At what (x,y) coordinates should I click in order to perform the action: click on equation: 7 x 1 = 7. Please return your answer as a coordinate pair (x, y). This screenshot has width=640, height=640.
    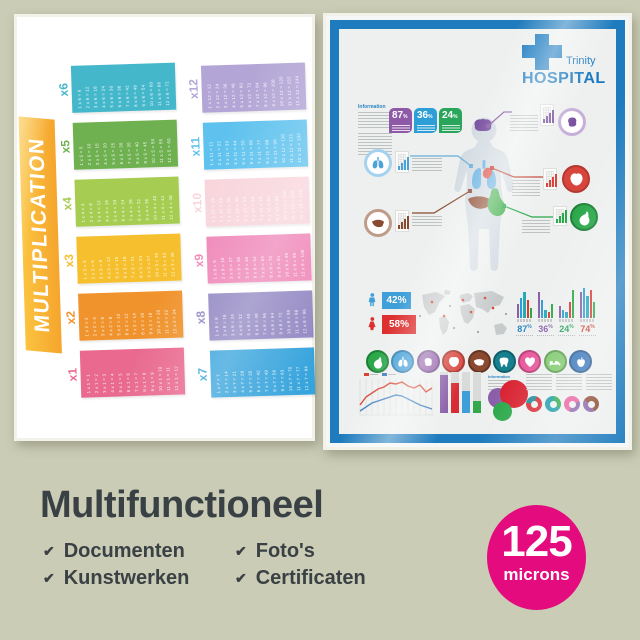
    Looking at the image, I should click on (136, 382).